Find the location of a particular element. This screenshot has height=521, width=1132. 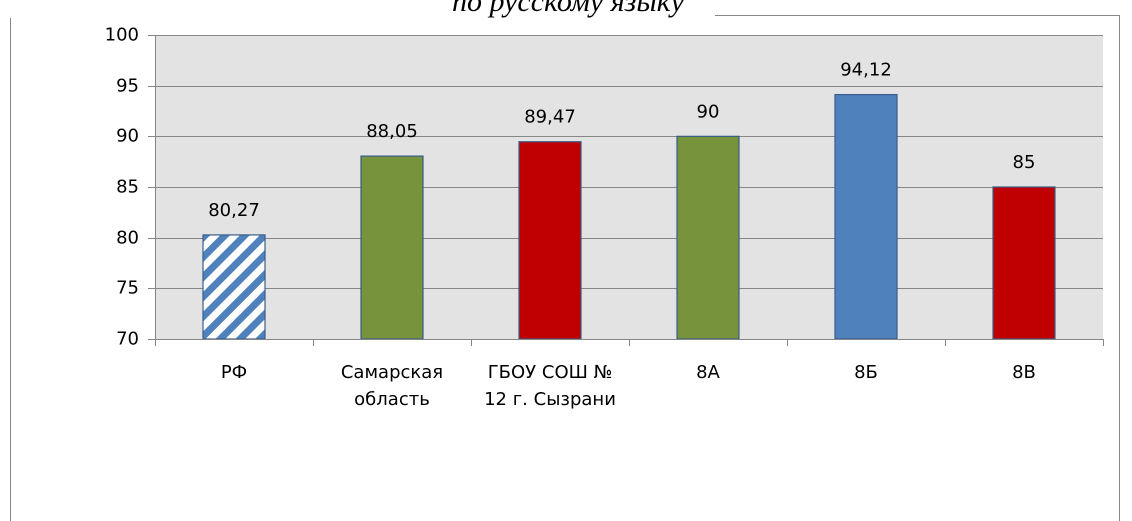

x-tick-label: 8А is located at coordinates (708, 372).